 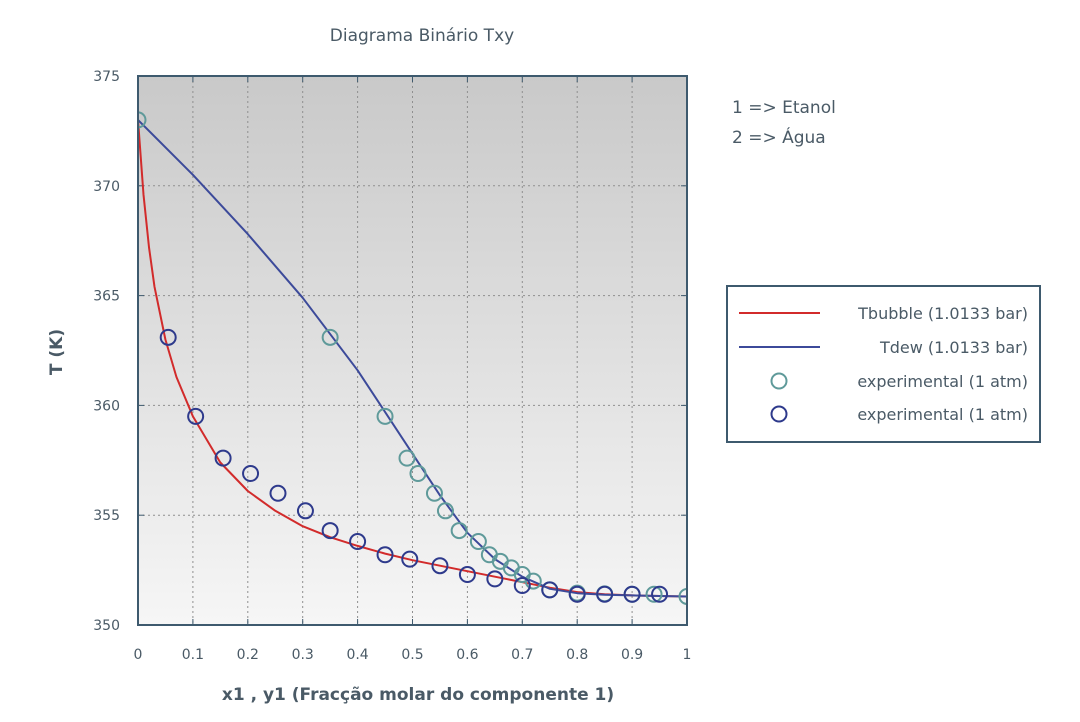 I want to click on annotation-agua: 2 => Água, so click(x=779, y=137).